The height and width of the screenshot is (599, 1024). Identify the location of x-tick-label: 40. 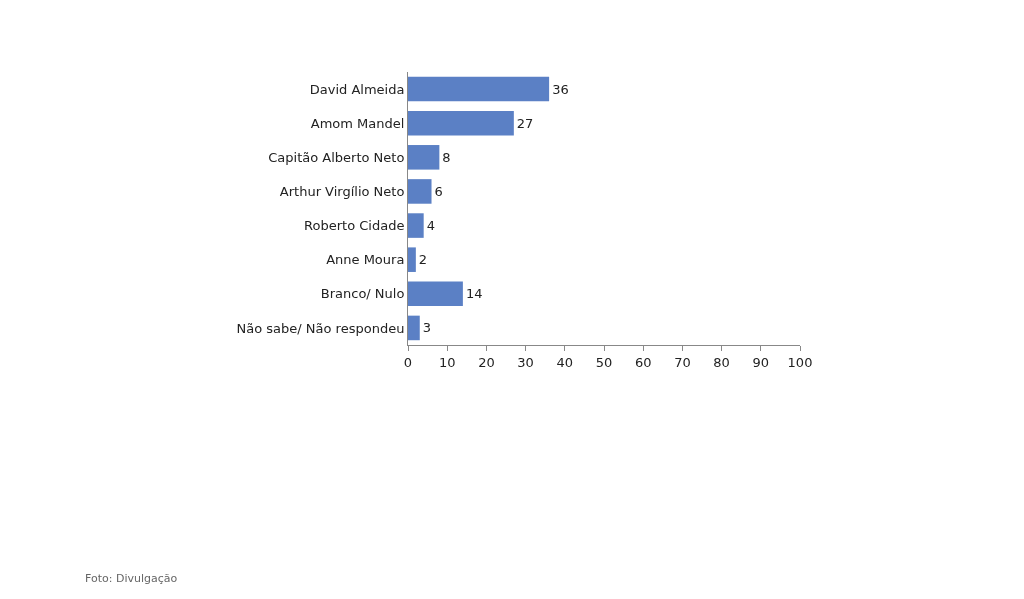
(565, 362).